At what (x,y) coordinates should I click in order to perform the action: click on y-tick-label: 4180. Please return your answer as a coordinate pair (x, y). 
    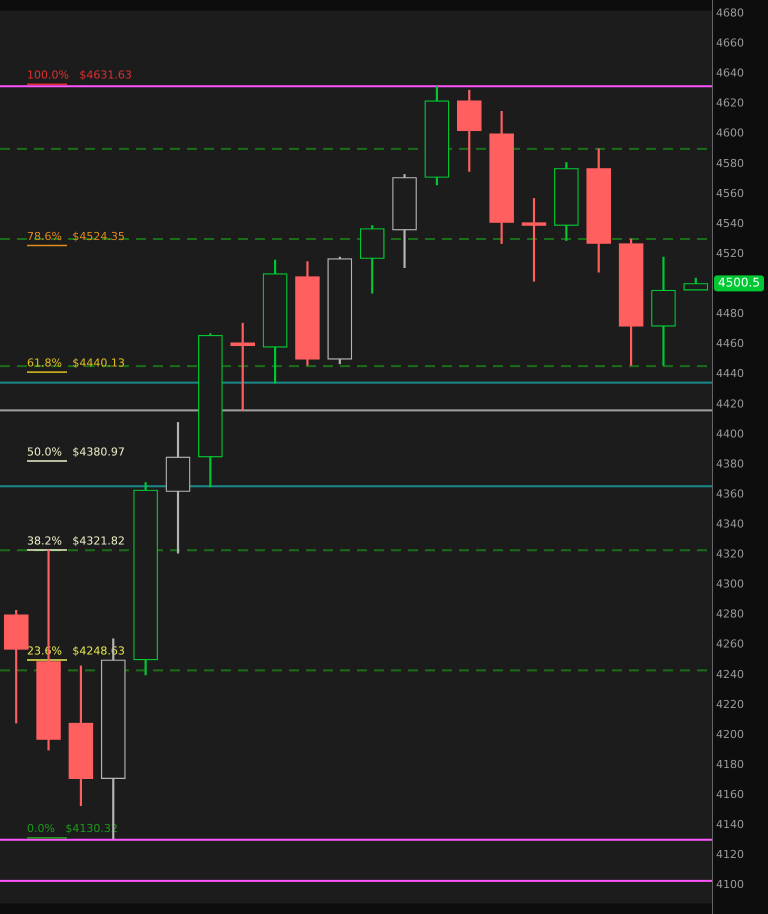
    Looking at the image, I should click on (730, 764).